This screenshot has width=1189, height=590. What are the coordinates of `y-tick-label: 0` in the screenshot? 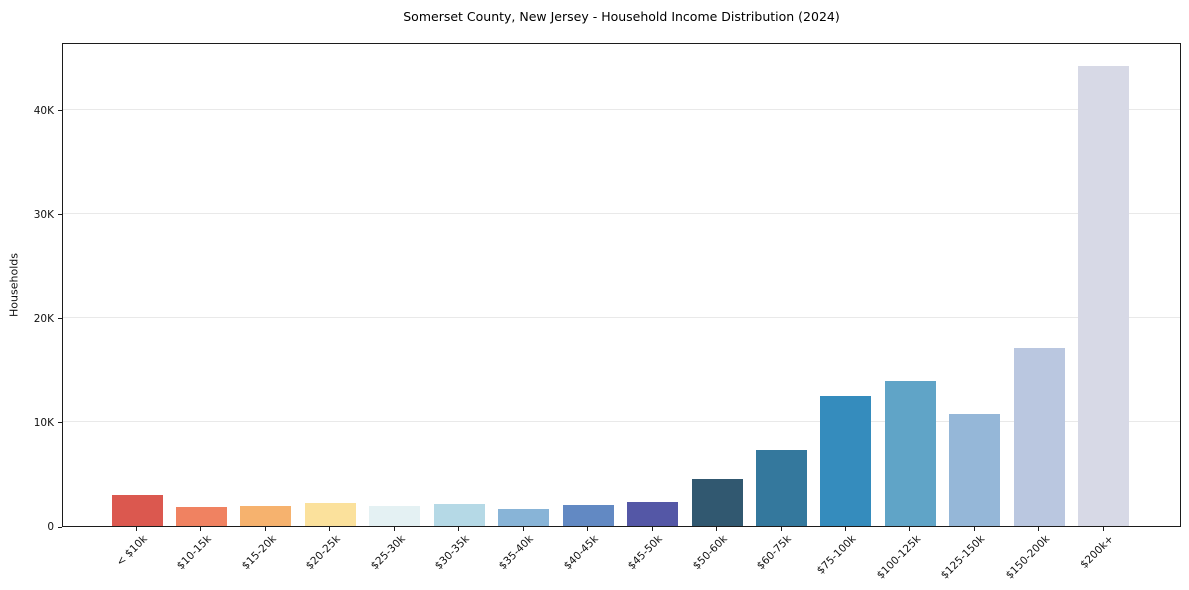 It's located at (50, 527).